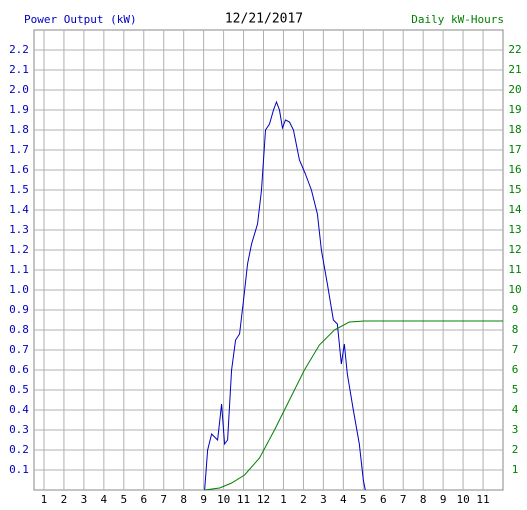  I want to click on y2-tick-label: 1, so click(515, 469).